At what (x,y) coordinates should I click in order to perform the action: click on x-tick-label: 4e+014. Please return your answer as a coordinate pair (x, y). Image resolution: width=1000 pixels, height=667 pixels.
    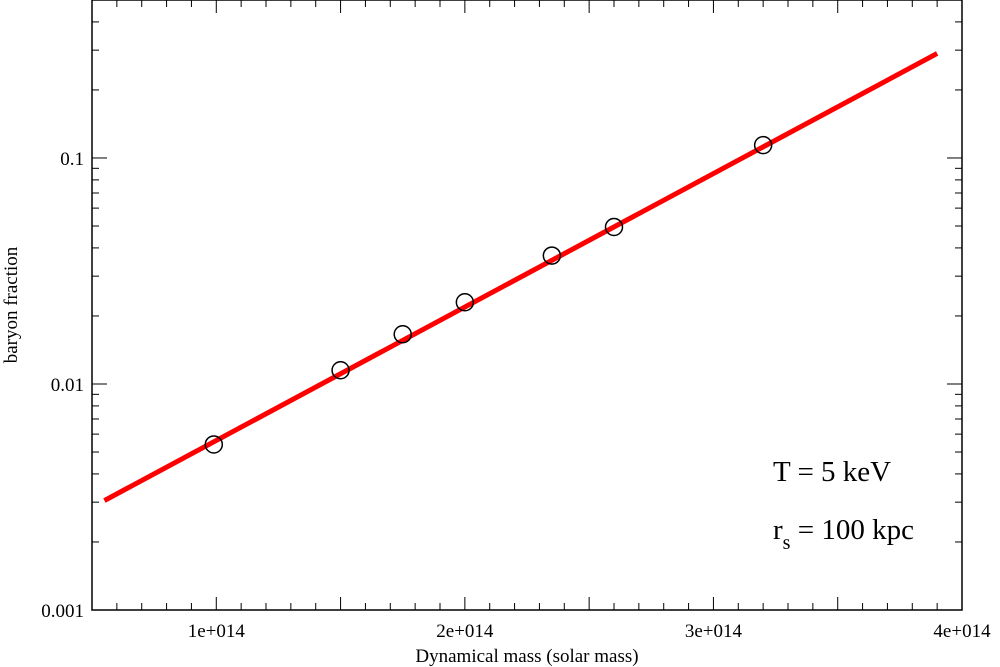
    Looking at the image, I should click on (962, 631).